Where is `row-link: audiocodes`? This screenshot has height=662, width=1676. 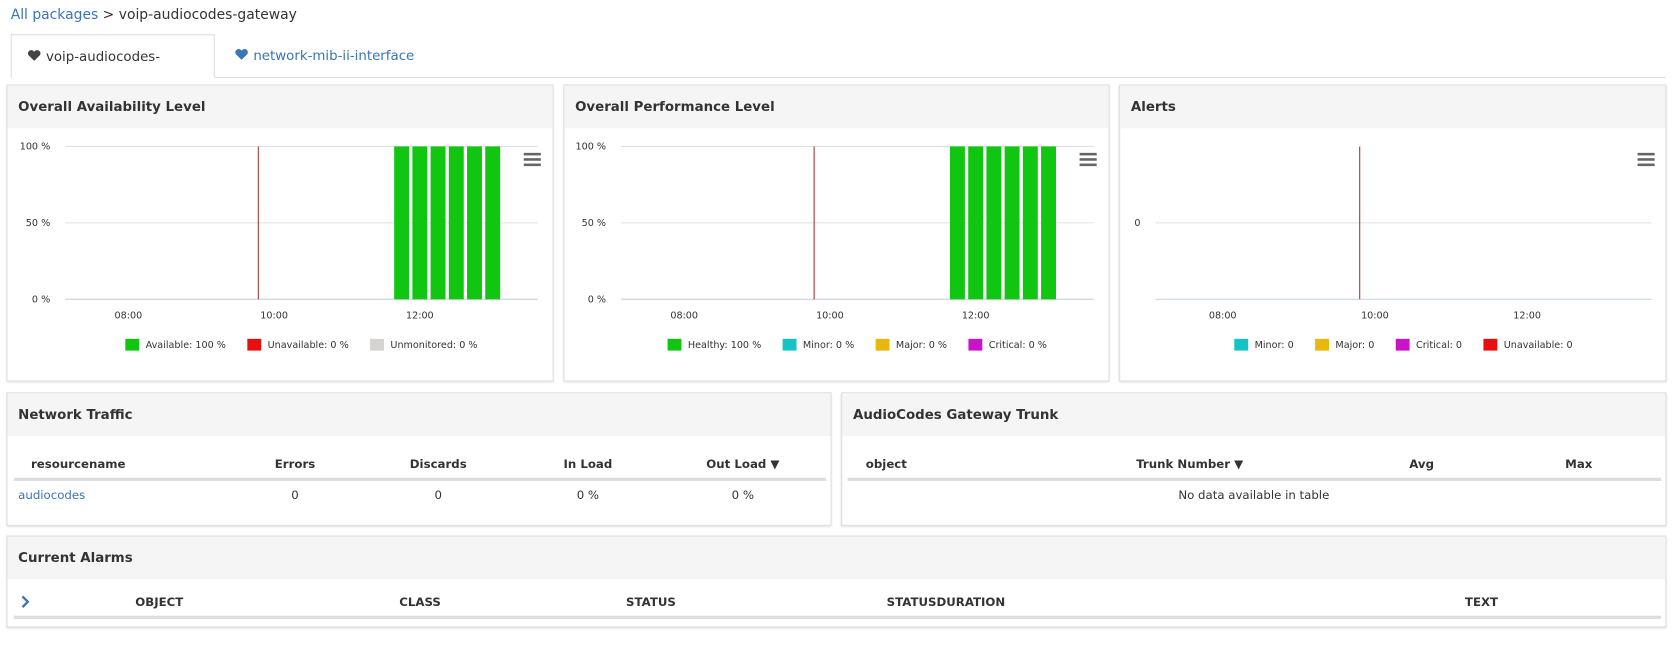 row-link: audiocodes is located at coordinates (52, 495).